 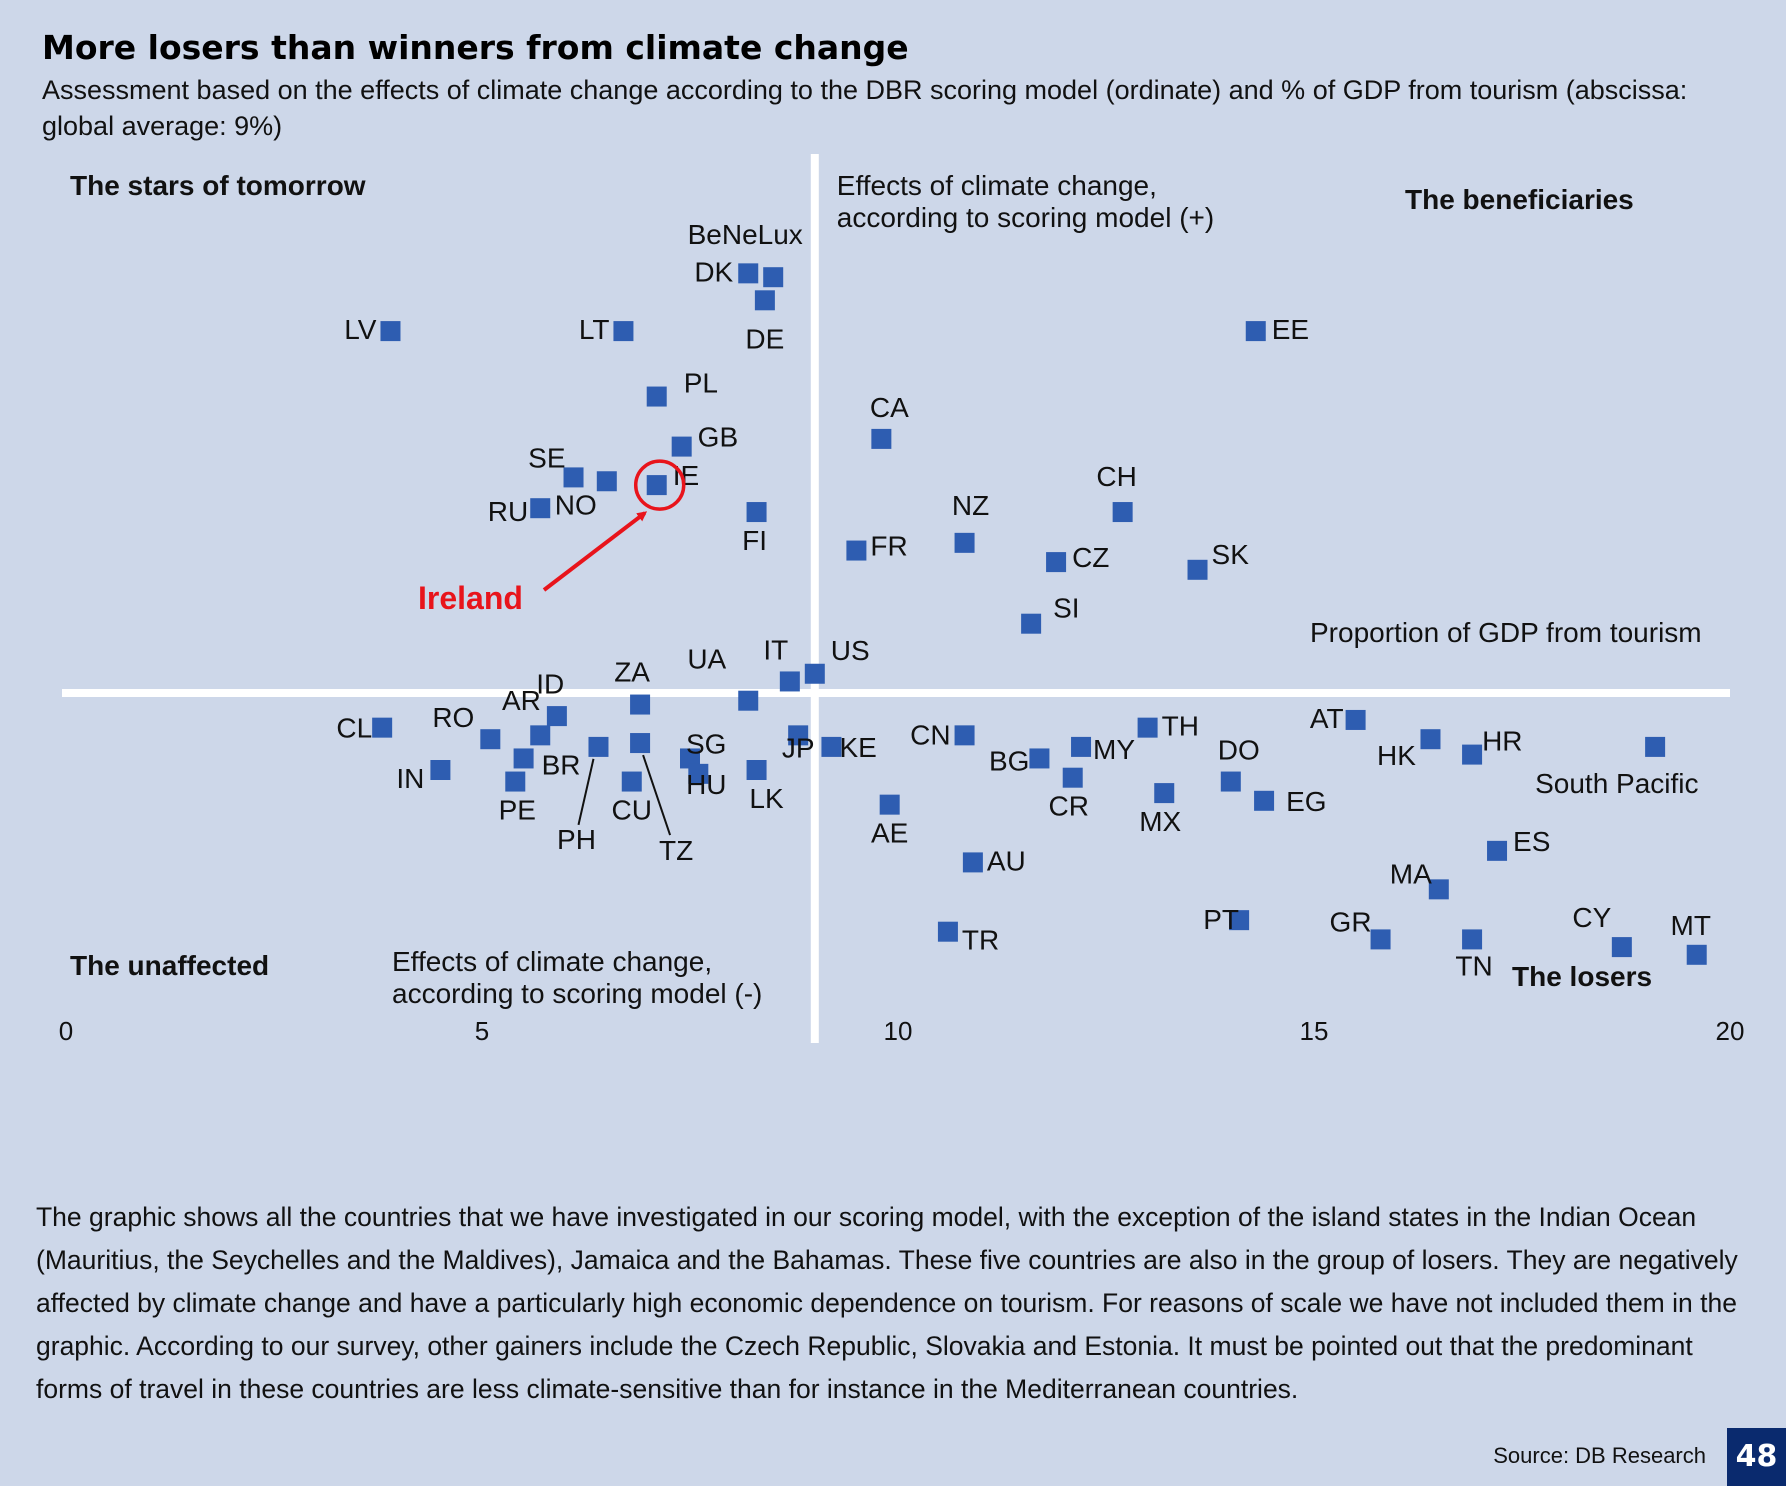 What do you see at coordinates (888, 546) in the screenshot?
I see `data-point-label: FR` at bounding box center [888, 546].